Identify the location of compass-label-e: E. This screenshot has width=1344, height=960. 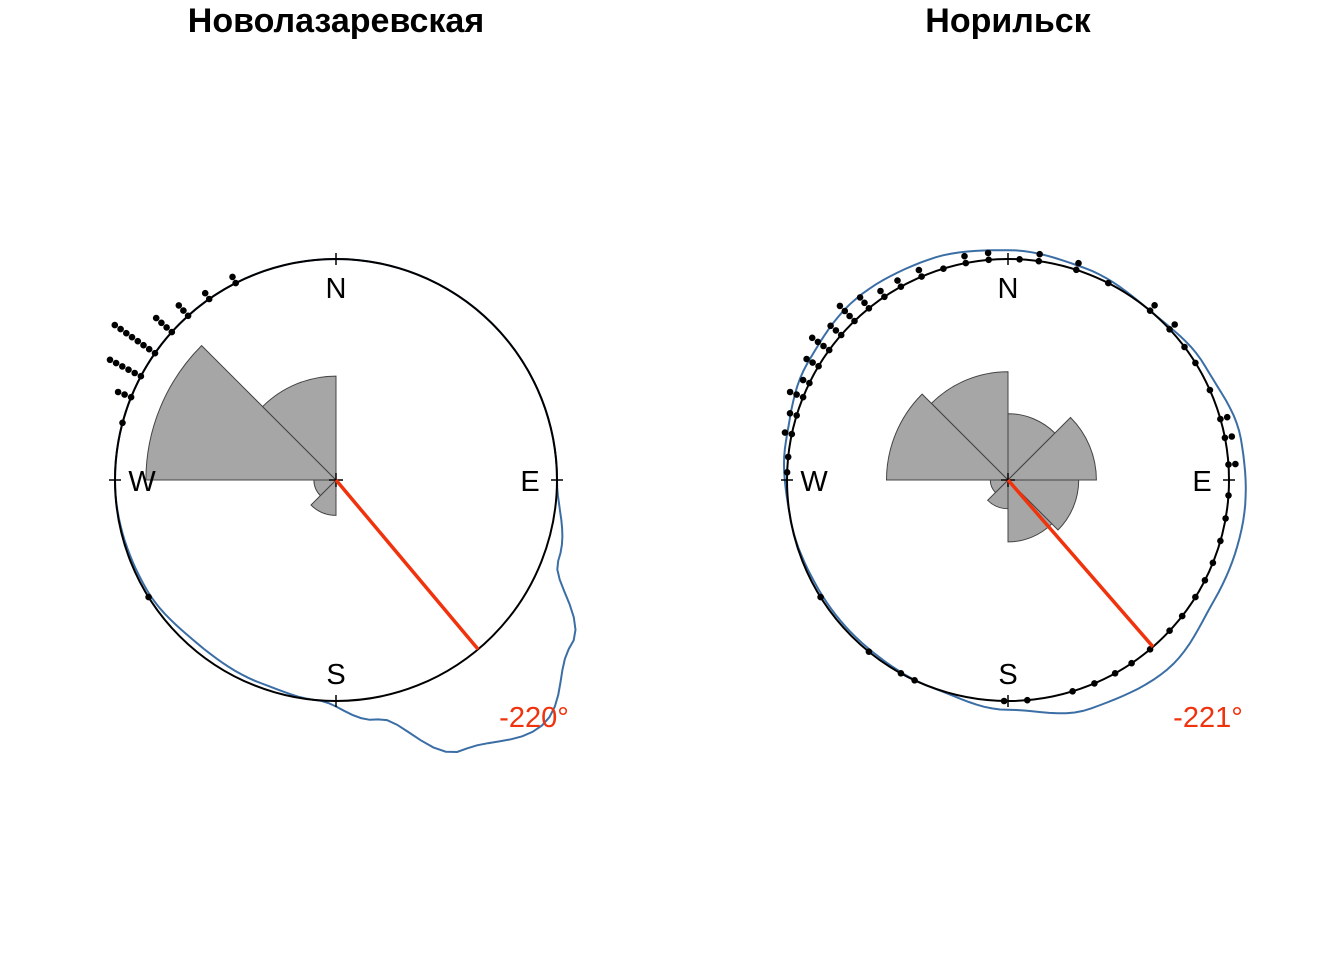
(1201, 482).